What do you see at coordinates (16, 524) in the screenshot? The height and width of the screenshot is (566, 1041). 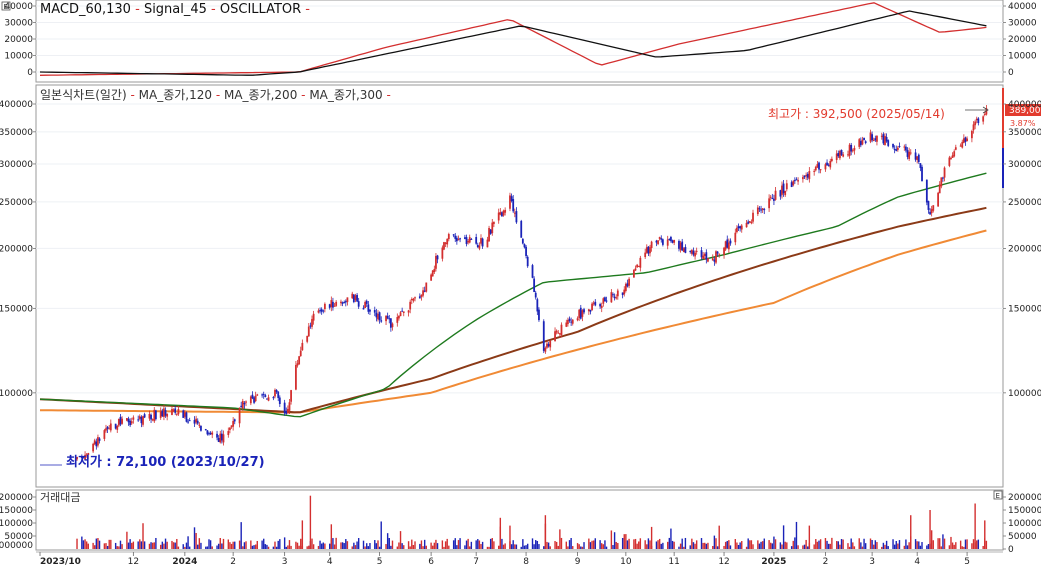 I see `axis-tick-label: 100000` at bounding box center [16, 524].